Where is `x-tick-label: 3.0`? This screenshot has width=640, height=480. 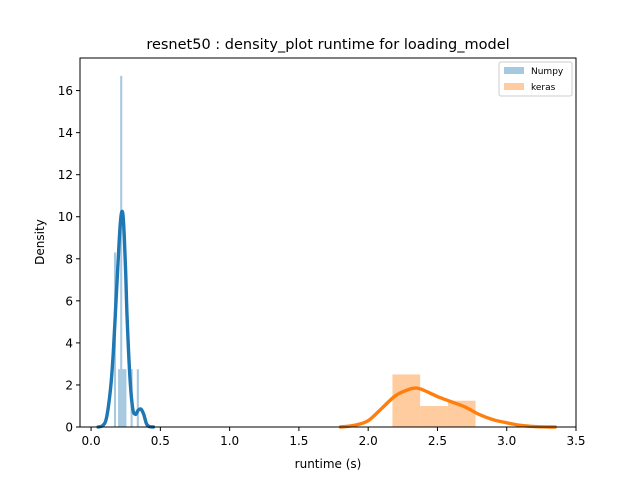 x-tick-label: 3.0 is located at coordinates (506, 441).